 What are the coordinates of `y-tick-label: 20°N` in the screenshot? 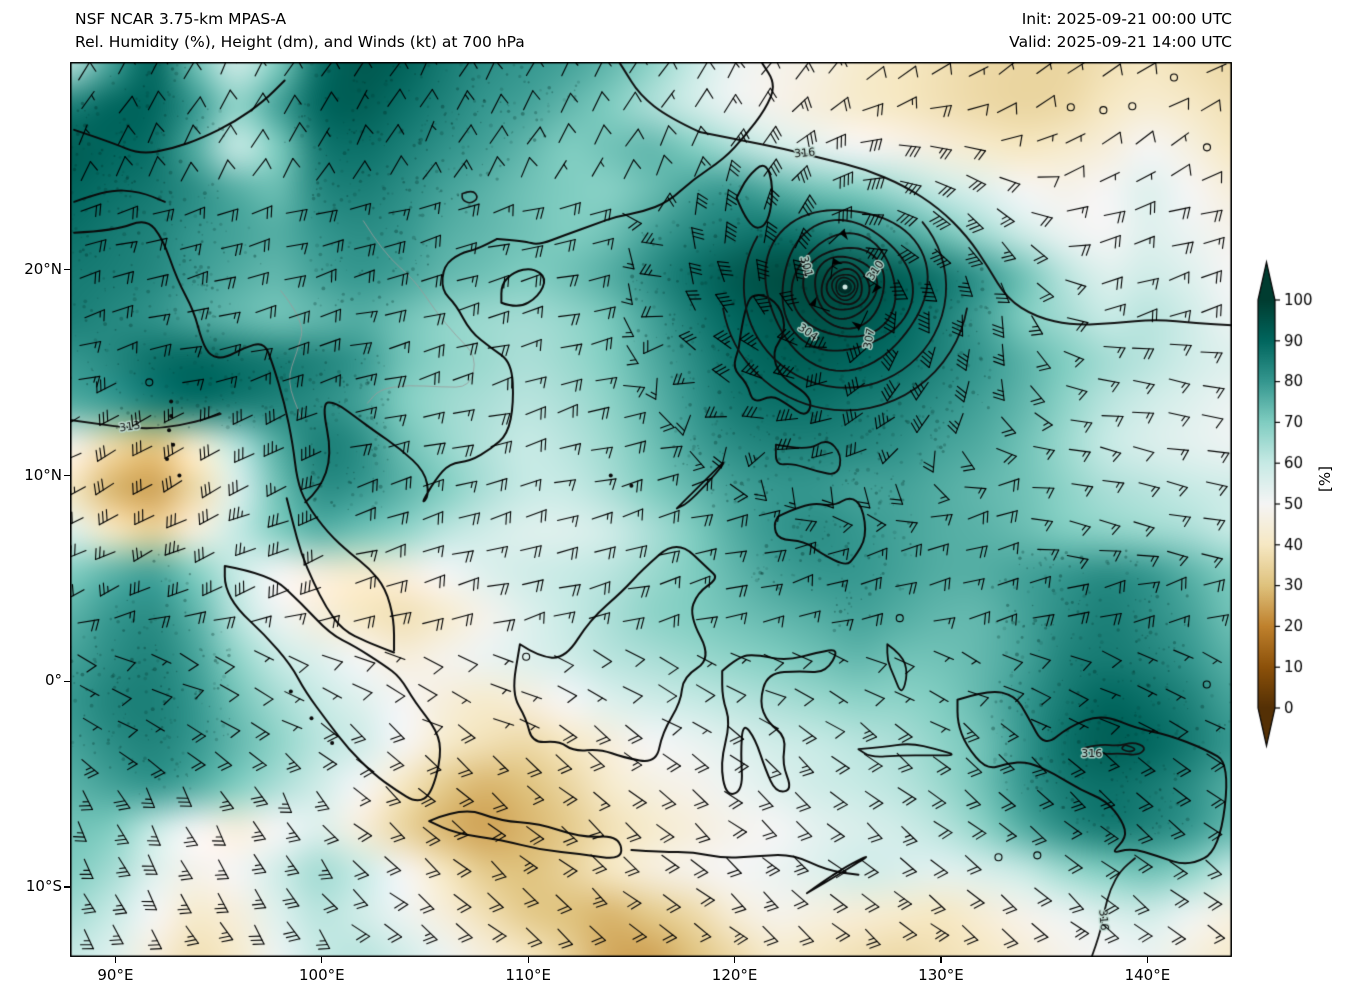 It's located at (43, 268).